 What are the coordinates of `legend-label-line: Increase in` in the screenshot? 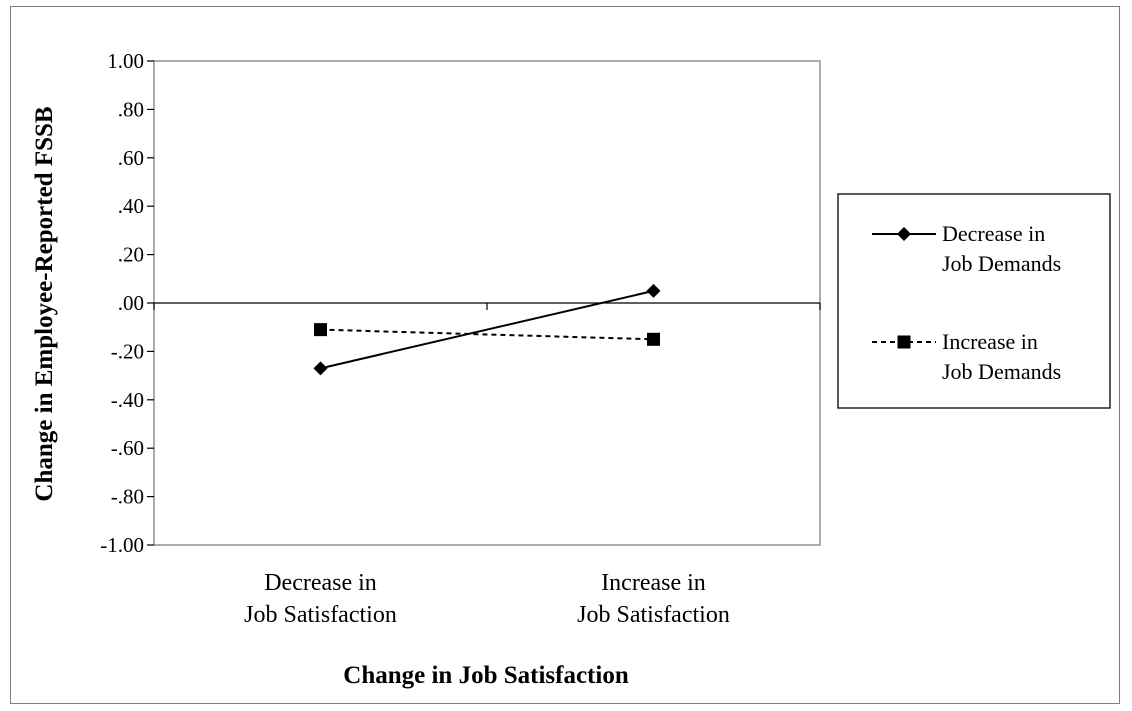 It's located at (990, 341).